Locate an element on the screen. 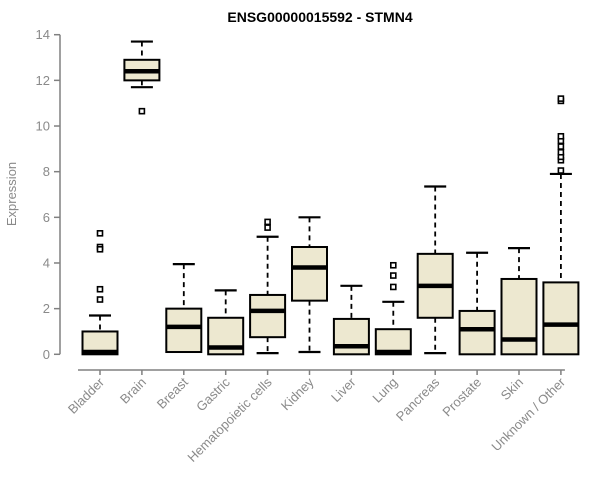 The width and height of the screenshot is (600, 500). x-tick-label-liver: Liver is located at coordinates (343, 389).